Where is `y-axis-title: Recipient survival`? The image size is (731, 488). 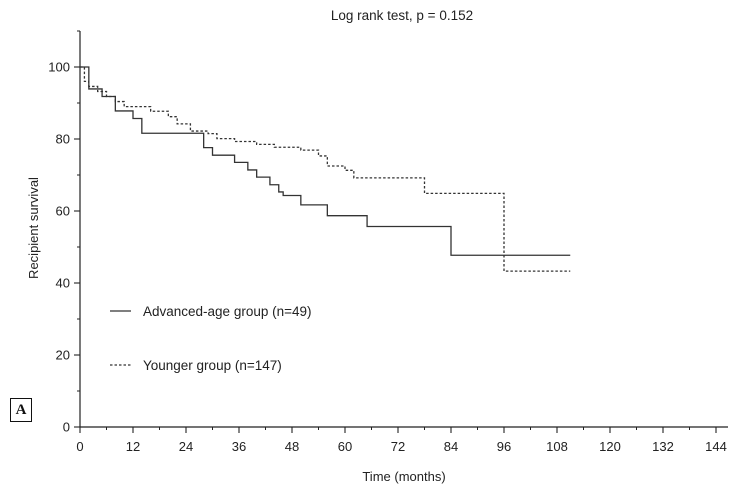
y-axis-title: Recipient survival is located at coordinates (33, 228).